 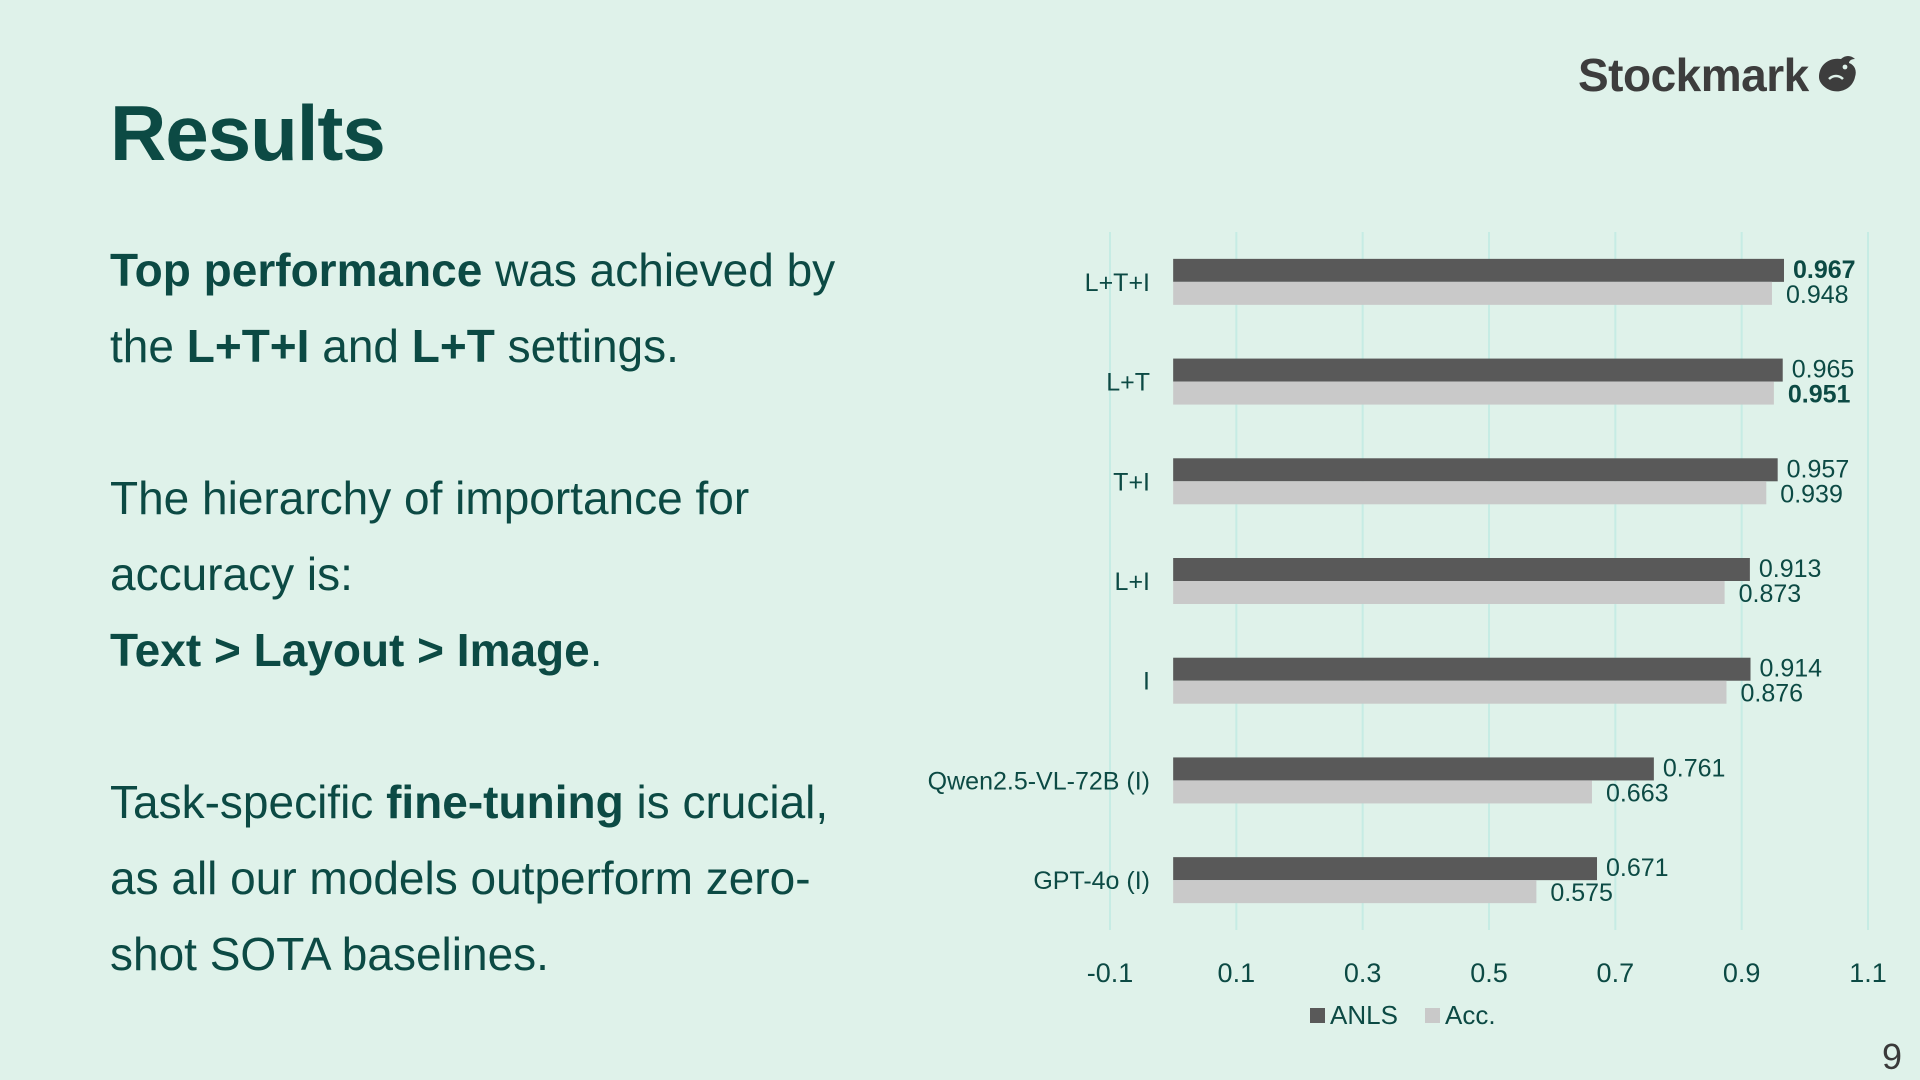 What do you see at coordinates (1892, 1056) in the screenshot?
I see `page-number: 9` at bounding box center [1892, 1056].